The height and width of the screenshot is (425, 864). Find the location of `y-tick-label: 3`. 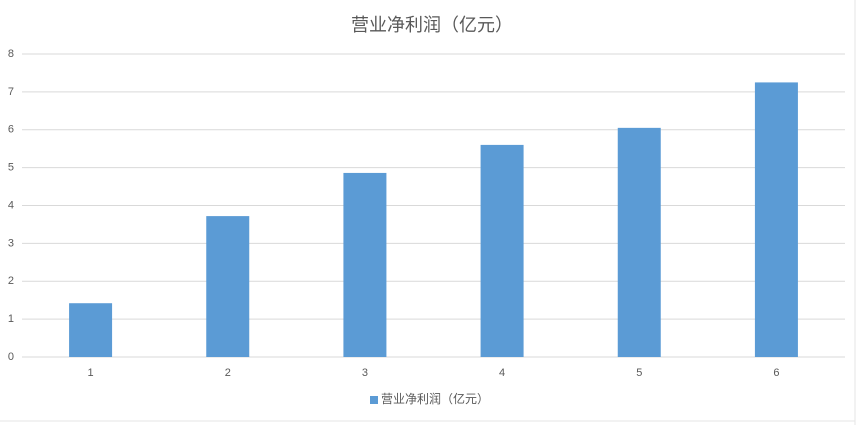

y-tick-label: 3 is located at coordinates (11, 243).